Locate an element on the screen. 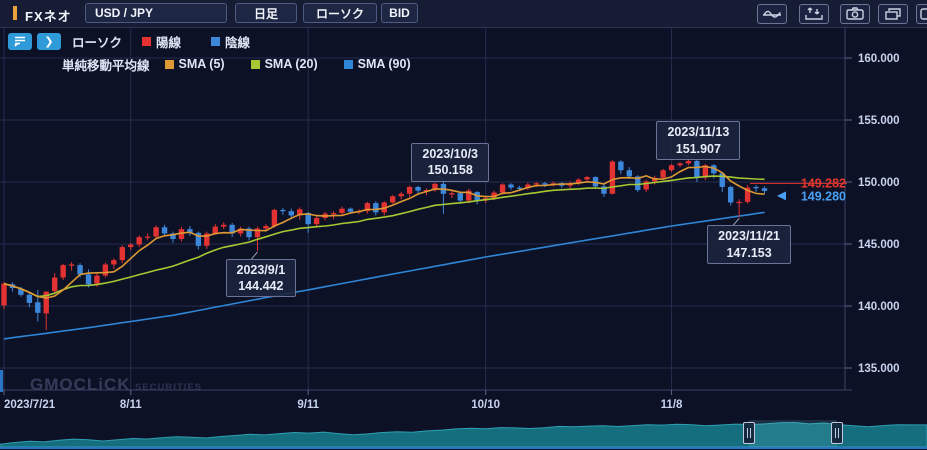  annotation-price: 150.158 is located at coordinates (450, 170).